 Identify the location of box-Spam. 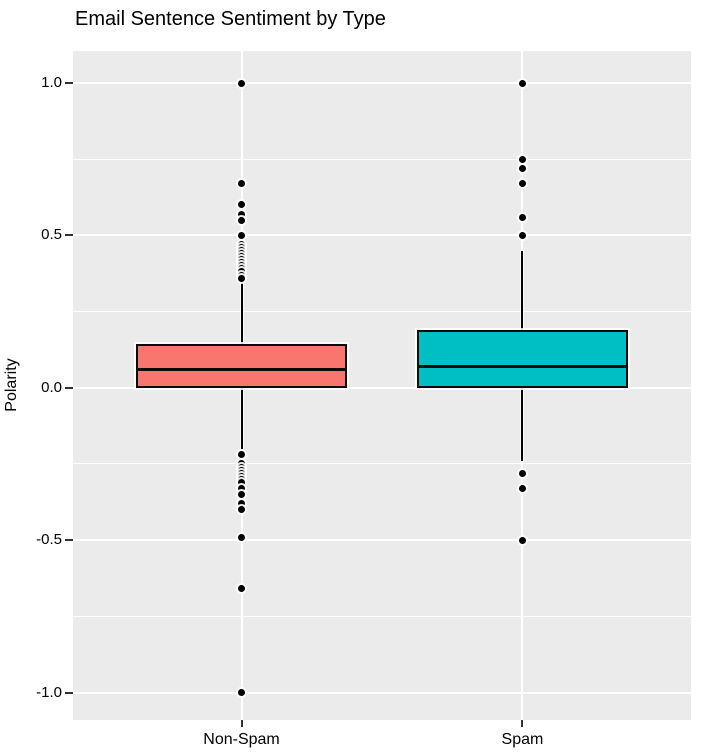
(522, 358).